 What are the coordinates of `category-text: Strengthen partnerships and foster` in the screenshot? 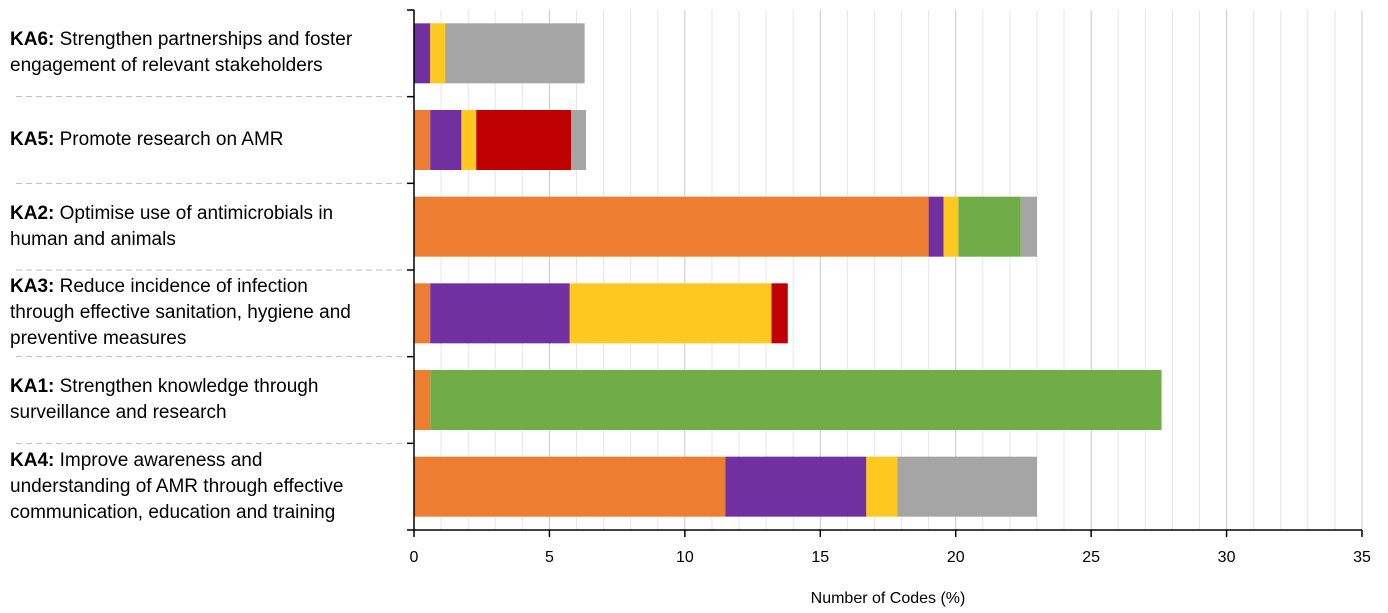 It's located at (206, 40).